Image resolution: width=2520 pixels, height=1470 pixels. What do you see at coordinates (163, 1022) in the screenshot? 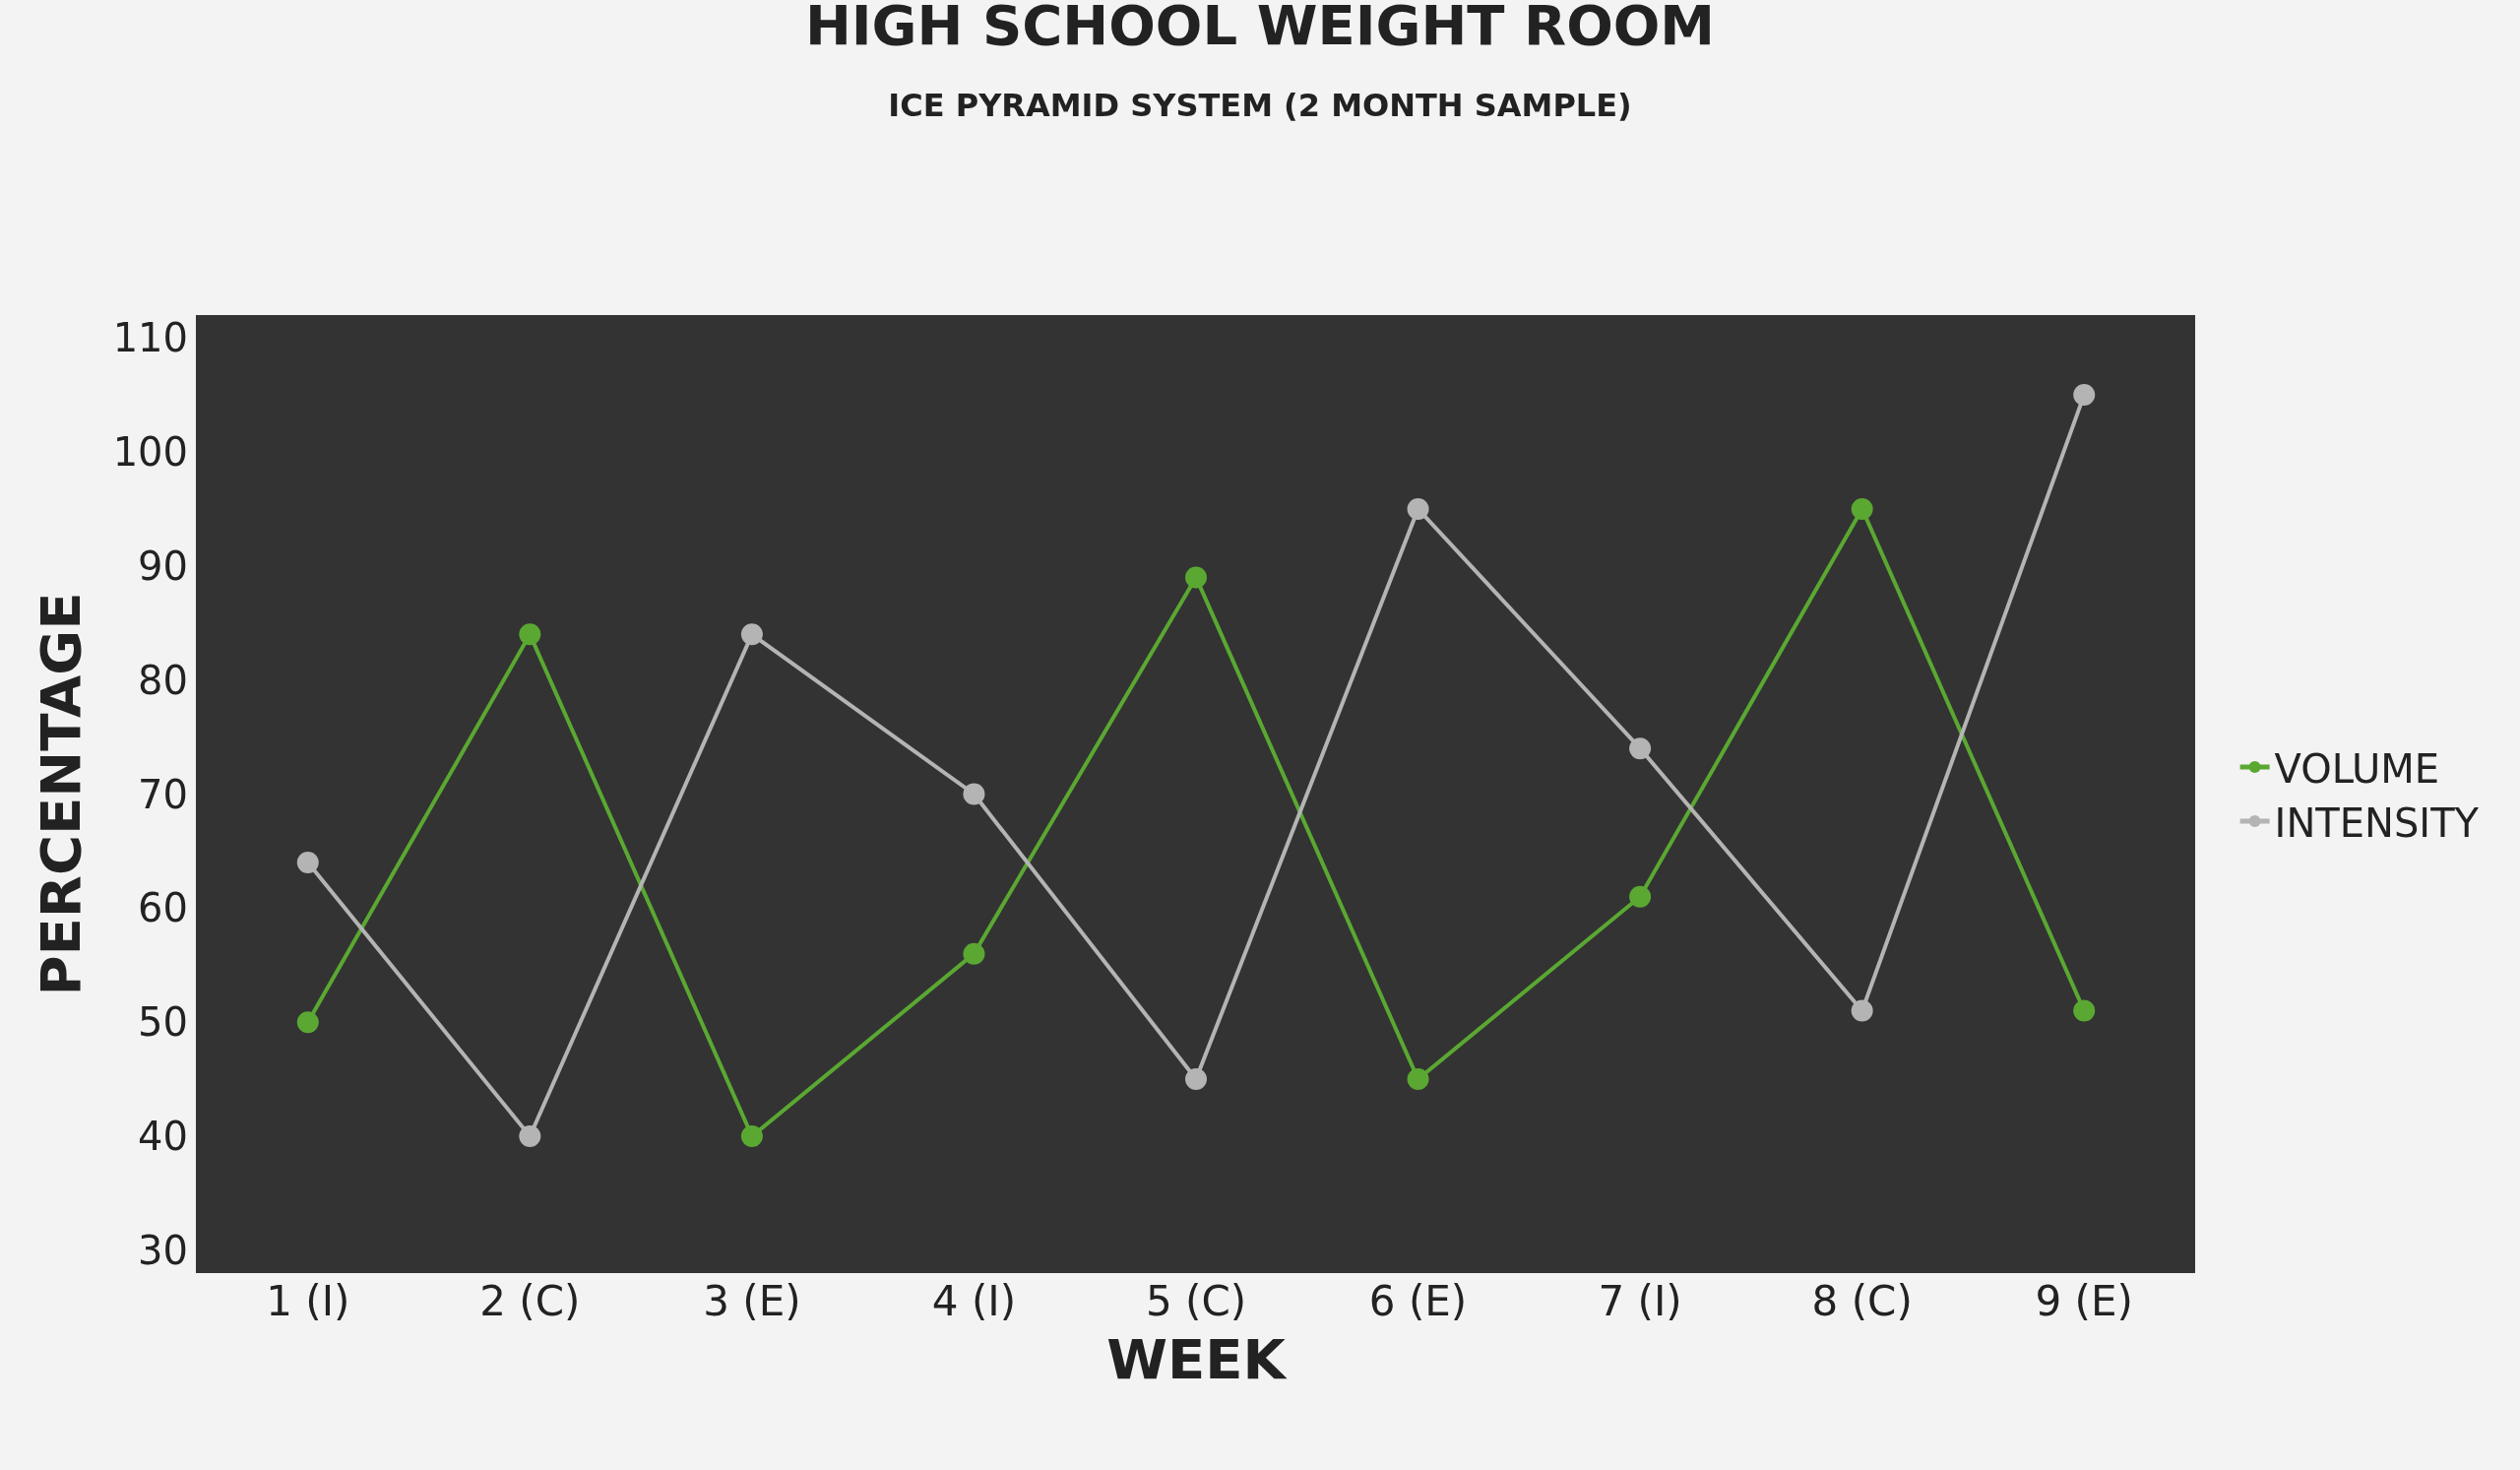
I see `y-tick-label: 50` at bounding box center [163, 1022].